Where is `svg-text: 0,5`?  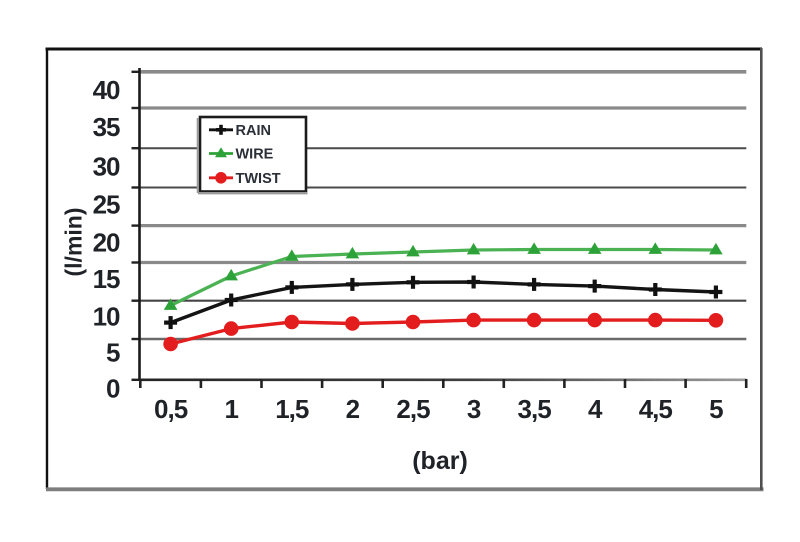 svg-text: 0,5 is located at coordinates (171, 409).